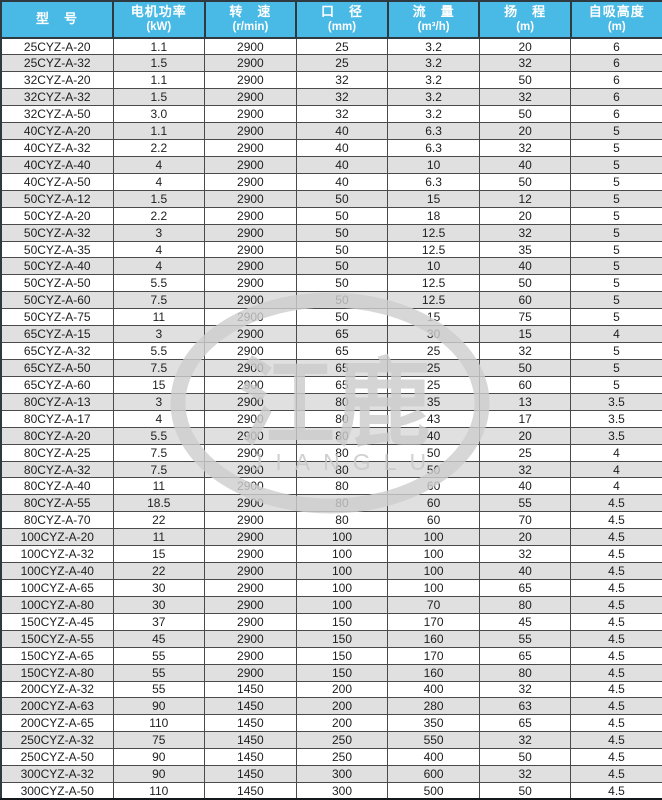 The image size is (662, 800). Describe the element at coordinates (331, 198) in the screenshot. I see `table-row: 50CYZ-A-12 1.5 2900 50 15 12 5` at that location.